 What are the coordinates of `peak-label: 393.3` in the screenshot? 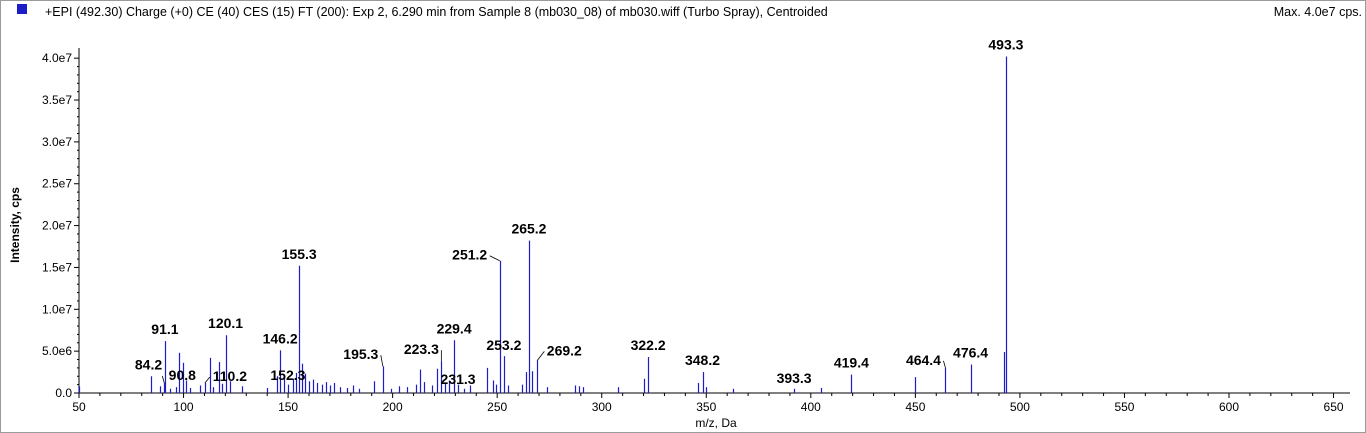 It's located at (794, 378).